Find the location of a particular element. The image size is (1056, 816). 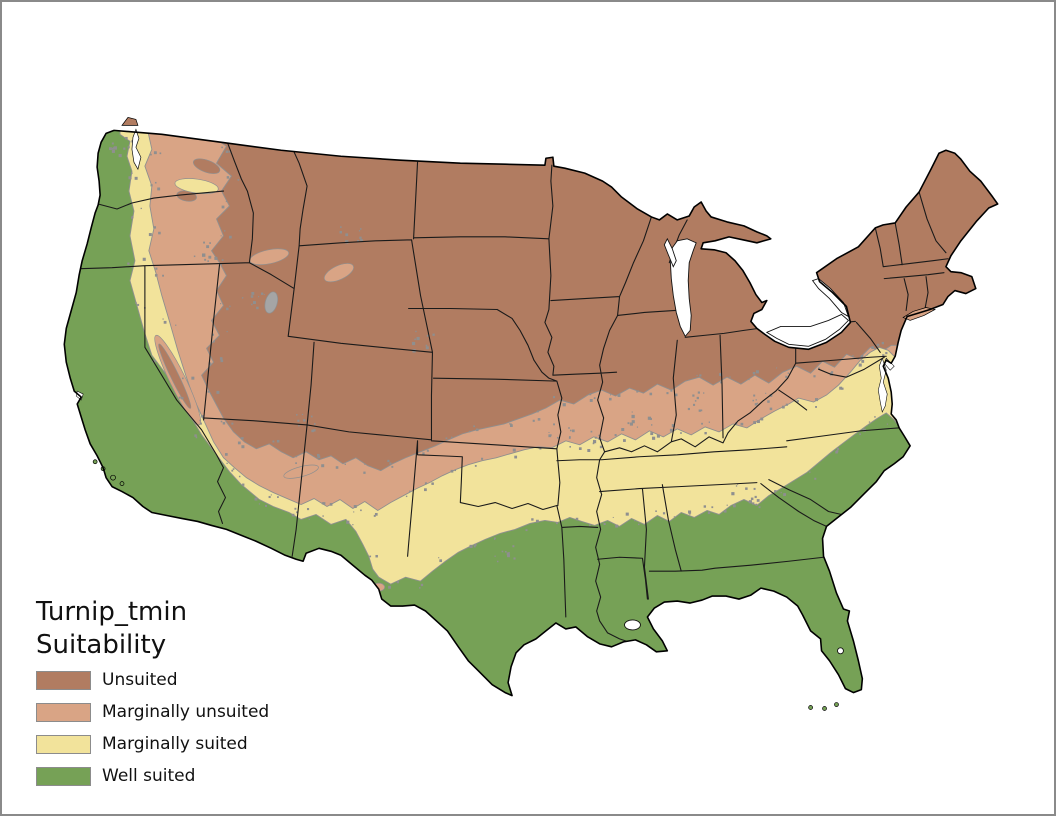

lake-ontario is located at coordinates (830, 298).